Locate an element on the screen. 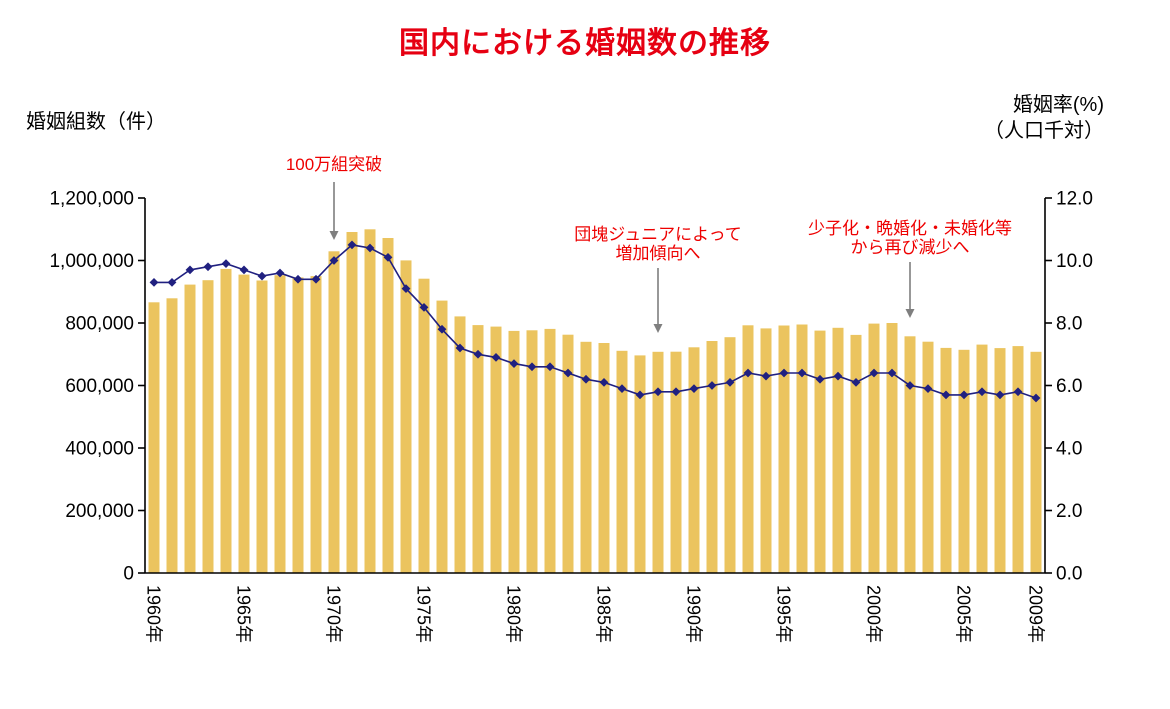 Image resolution: width=1170 pixels, height=709 pixels. page-title: 国内における婚姻数の推移 is located at coordinates (585, 43).